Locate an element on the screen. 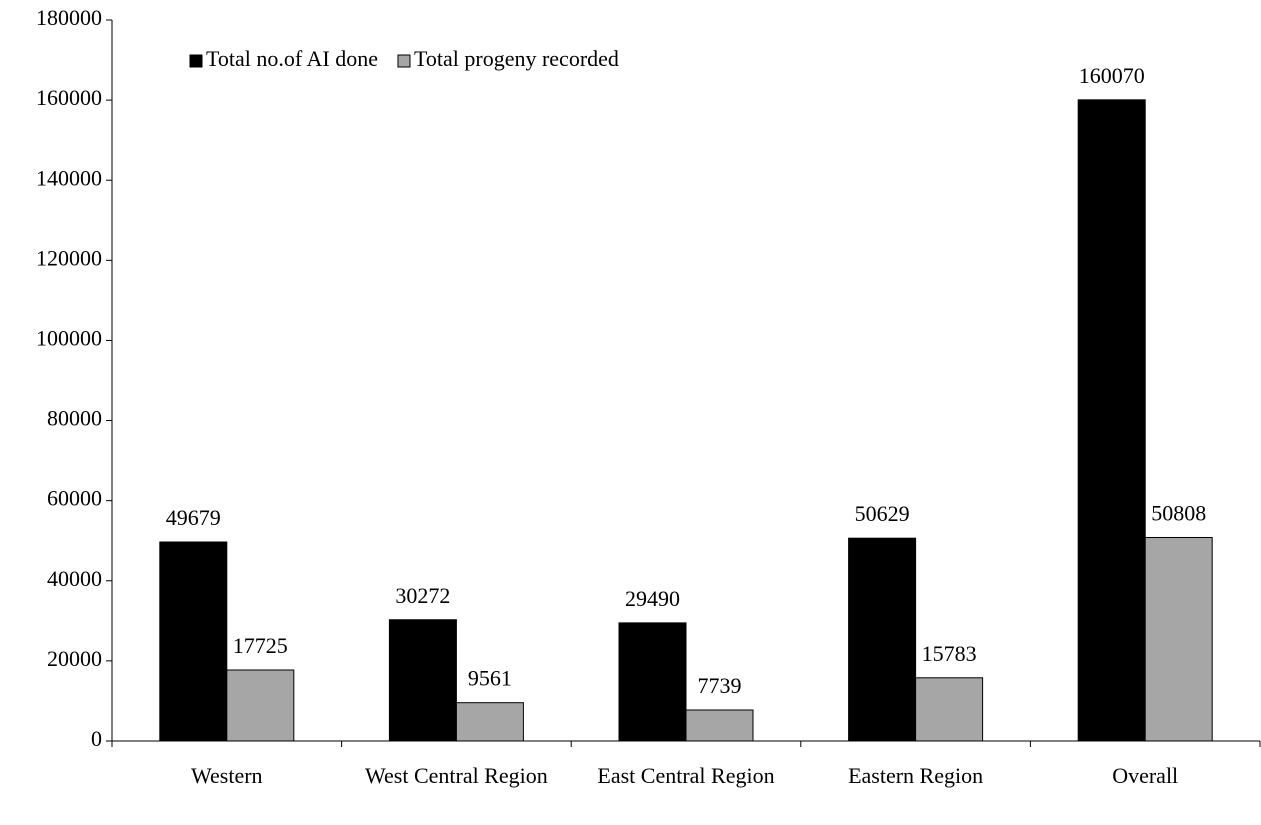 This screenshot has height=825, width=1261. y-tick-label: 140000 is located at coordinates (69, 177).